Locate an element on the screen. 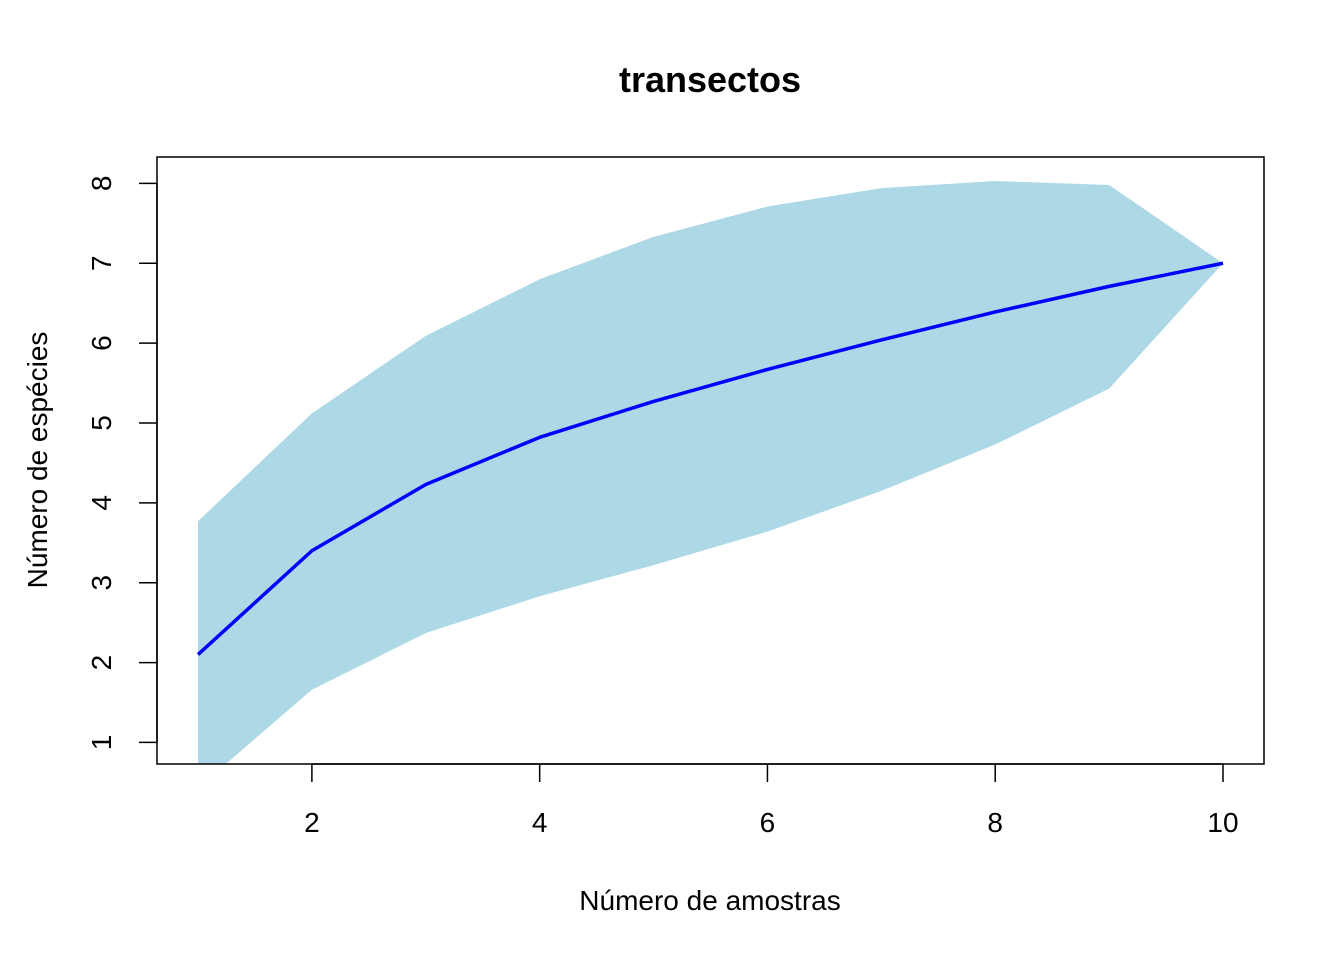 The height and width of the screenshot is (960, 1344). x-axis: 2 4 6 8 10 is located at coordinates (771, 800).